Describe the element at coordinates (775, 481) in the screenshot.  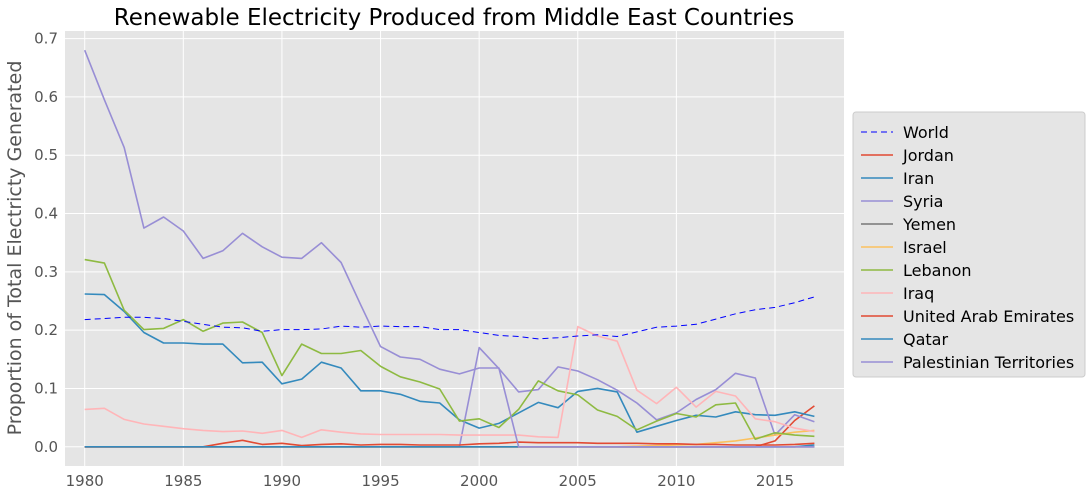
I see `x-tick-label: 2015` at that location.